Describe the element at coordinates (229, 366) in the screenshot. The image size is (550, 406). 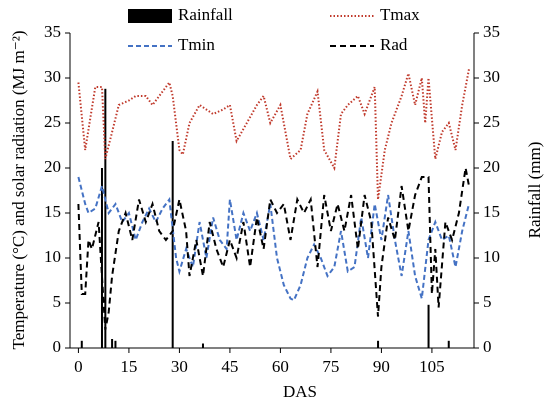
I see `x-tick-label: 45` at that location.